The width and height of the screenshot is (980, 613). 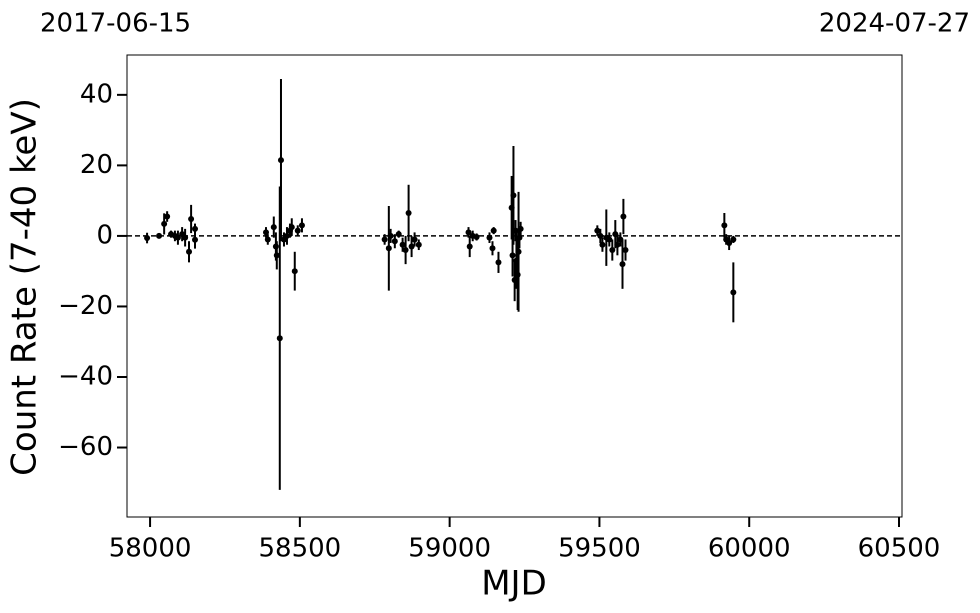 I want to click on y-tick-label: −40, so click(x=85, y=376).